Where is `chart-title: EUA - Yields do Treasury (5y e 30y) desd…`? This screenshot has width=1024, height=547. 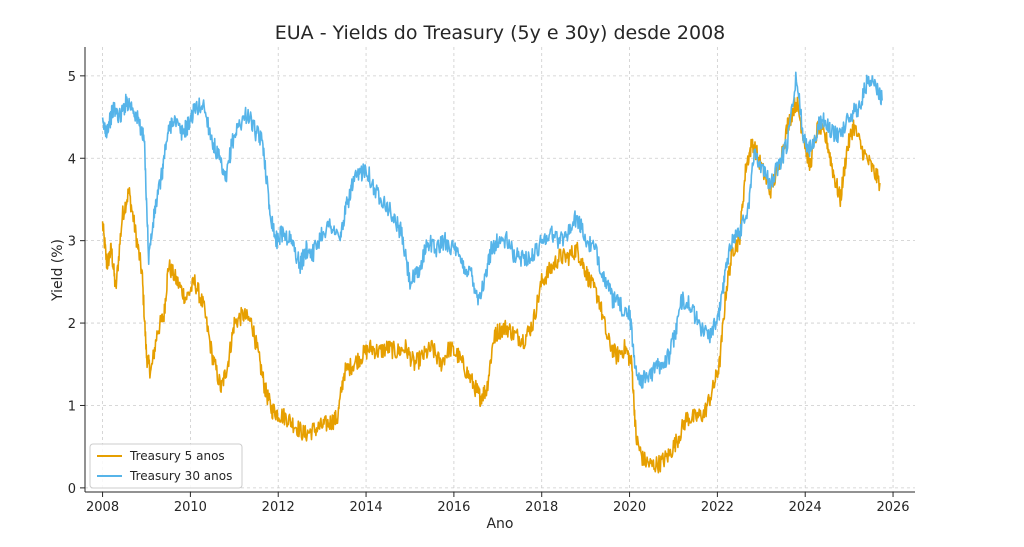 chart-title: EUA - Yields do Treasury (5y e 30y) desd… is located at coordinates (500, 33).